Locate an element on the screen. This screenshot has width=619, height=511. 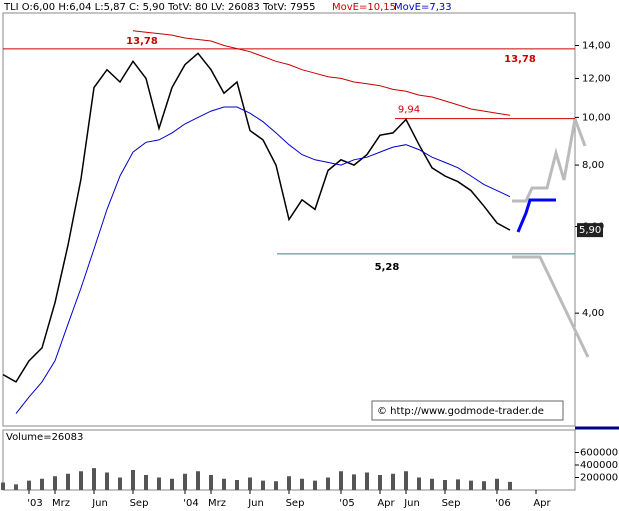
projection-up is located at coordinates (549, 158).